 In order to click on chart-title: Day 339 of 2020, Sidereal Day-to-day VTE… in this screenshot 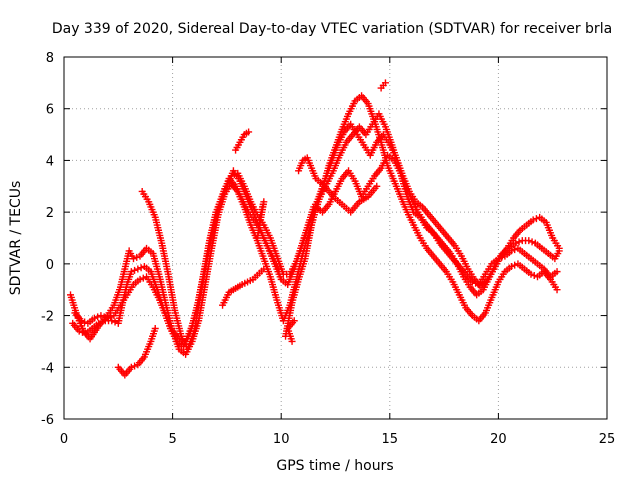, I will do `click(332, 29)`.